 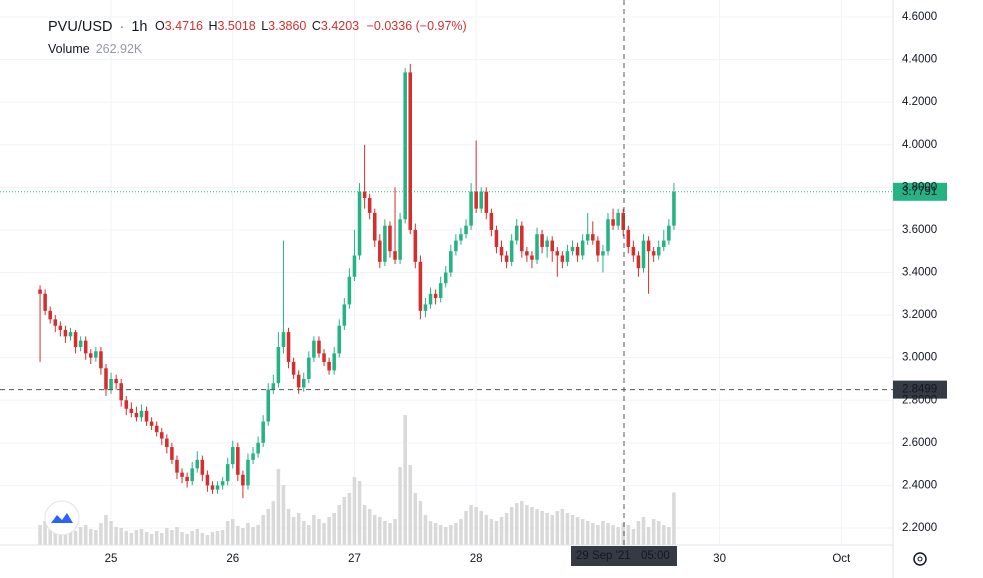 I want to click on y-tick-label: 2.2000, so click(x=919, y=528).